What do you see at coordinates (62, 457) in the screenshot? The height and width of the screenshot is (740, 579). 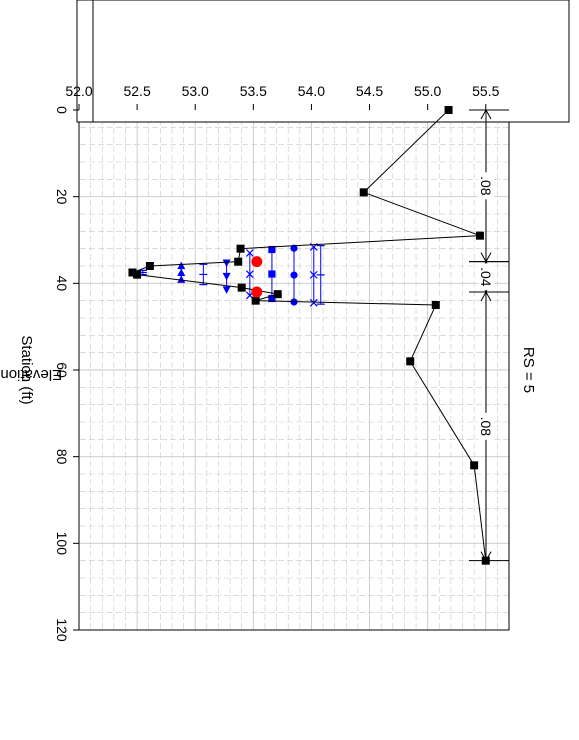 I see `x-tick-label: 80` at bounding box center [62, 457].